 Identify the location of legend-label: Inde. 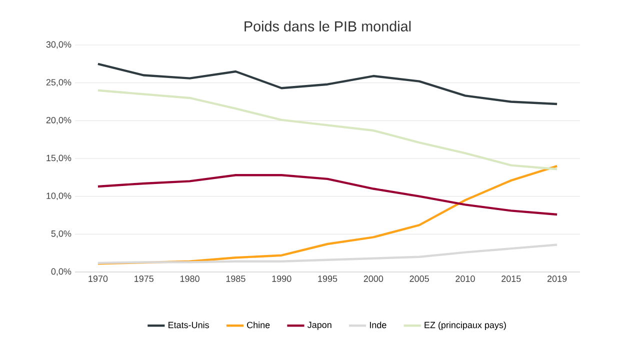
(378, 325).